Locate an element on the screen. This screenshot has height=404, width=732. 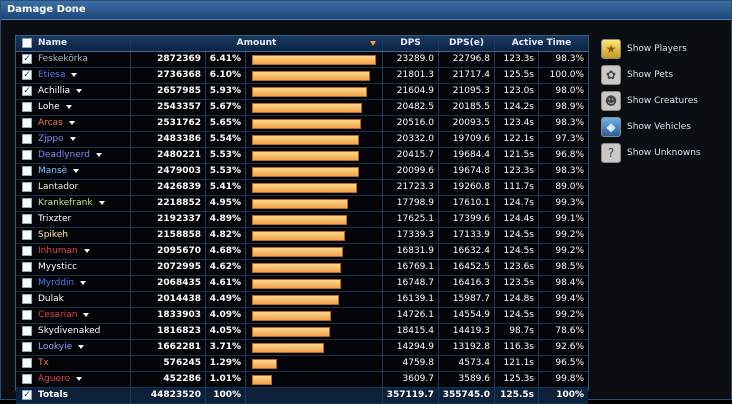
vehicle-icon: ◆ is located at coordinates (611, 127).